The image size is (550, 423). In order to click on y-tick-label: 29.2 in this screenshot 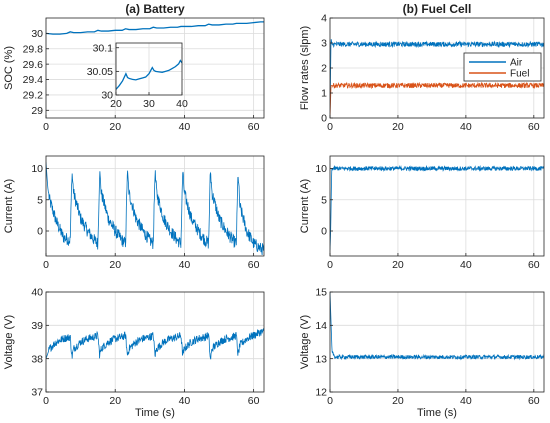, I will do `click(33, 96)`.